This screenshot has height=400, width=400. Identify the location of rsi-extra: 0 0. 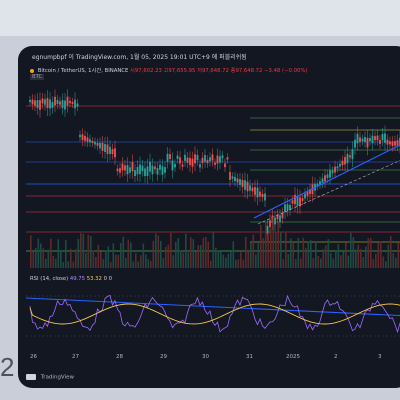
(108, 279).